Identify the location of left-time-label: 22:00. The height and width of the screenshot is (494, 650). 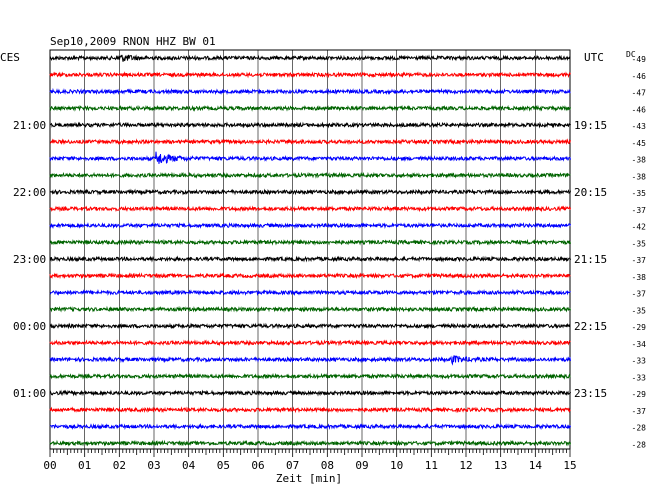
(29, 192).